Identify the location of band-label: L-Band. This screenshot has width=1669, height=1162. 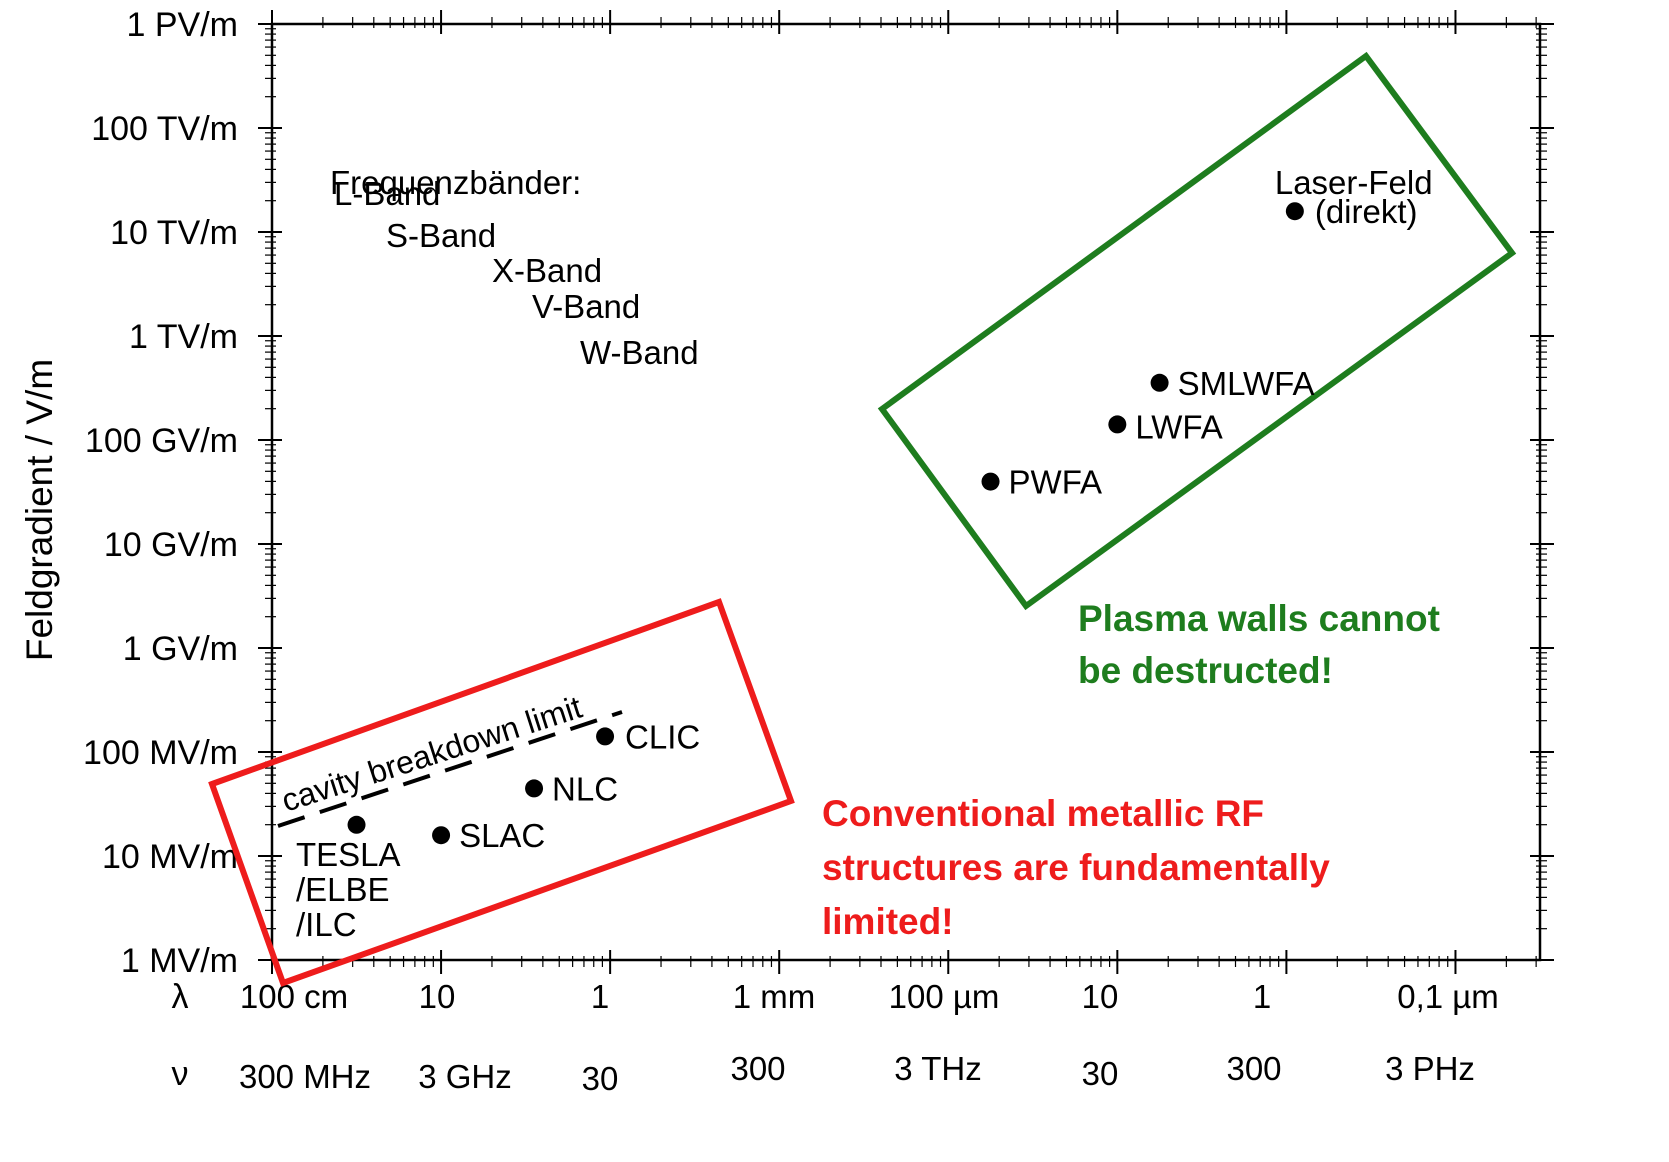
(387, 193).